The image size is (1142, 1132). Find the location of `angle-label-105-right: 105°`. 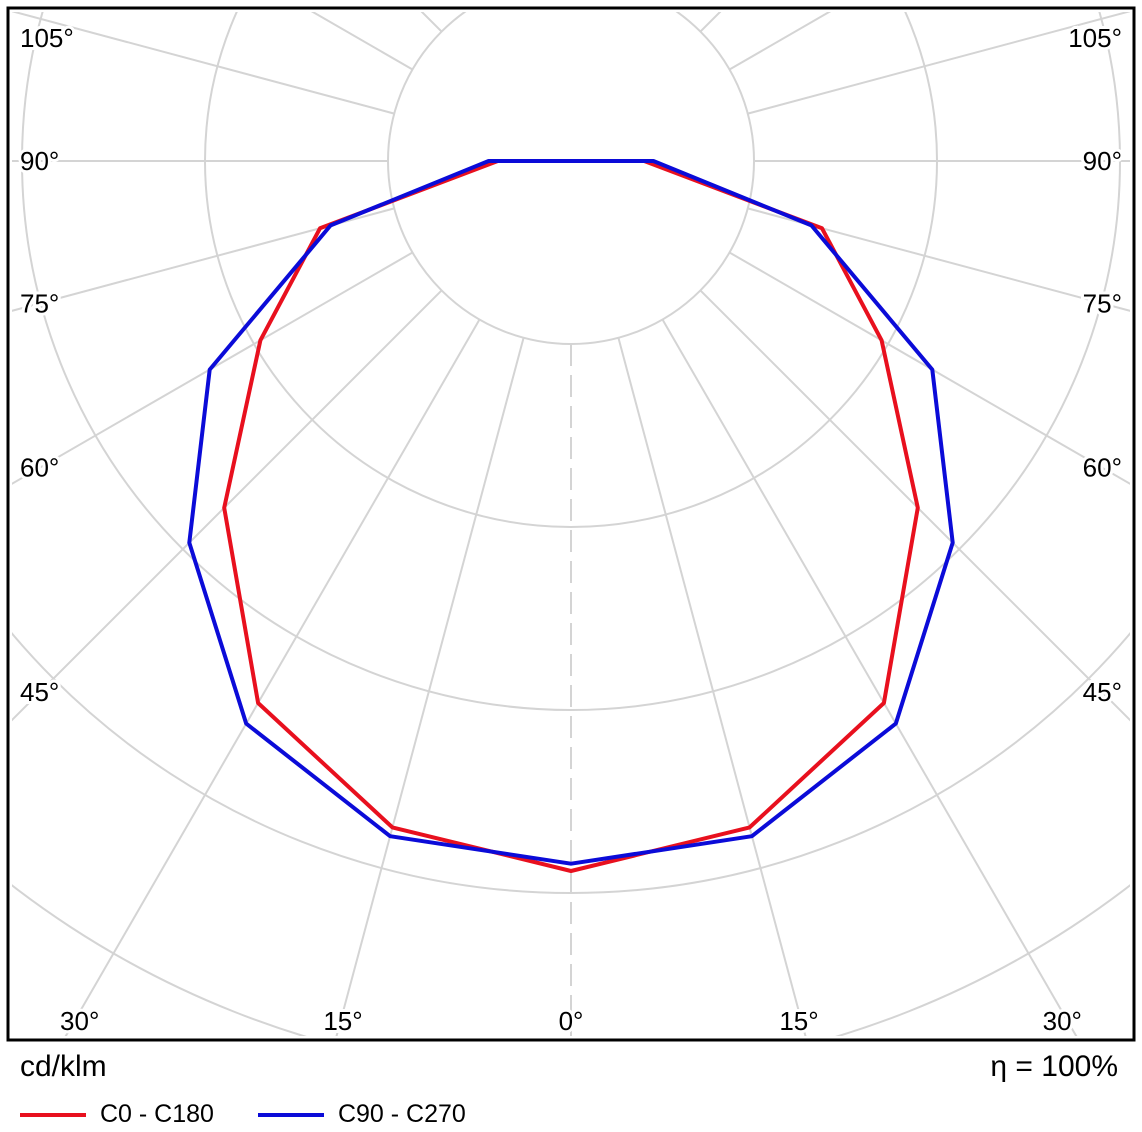

angle-label-105-right: 105° is located at coordinates (1095, 38).